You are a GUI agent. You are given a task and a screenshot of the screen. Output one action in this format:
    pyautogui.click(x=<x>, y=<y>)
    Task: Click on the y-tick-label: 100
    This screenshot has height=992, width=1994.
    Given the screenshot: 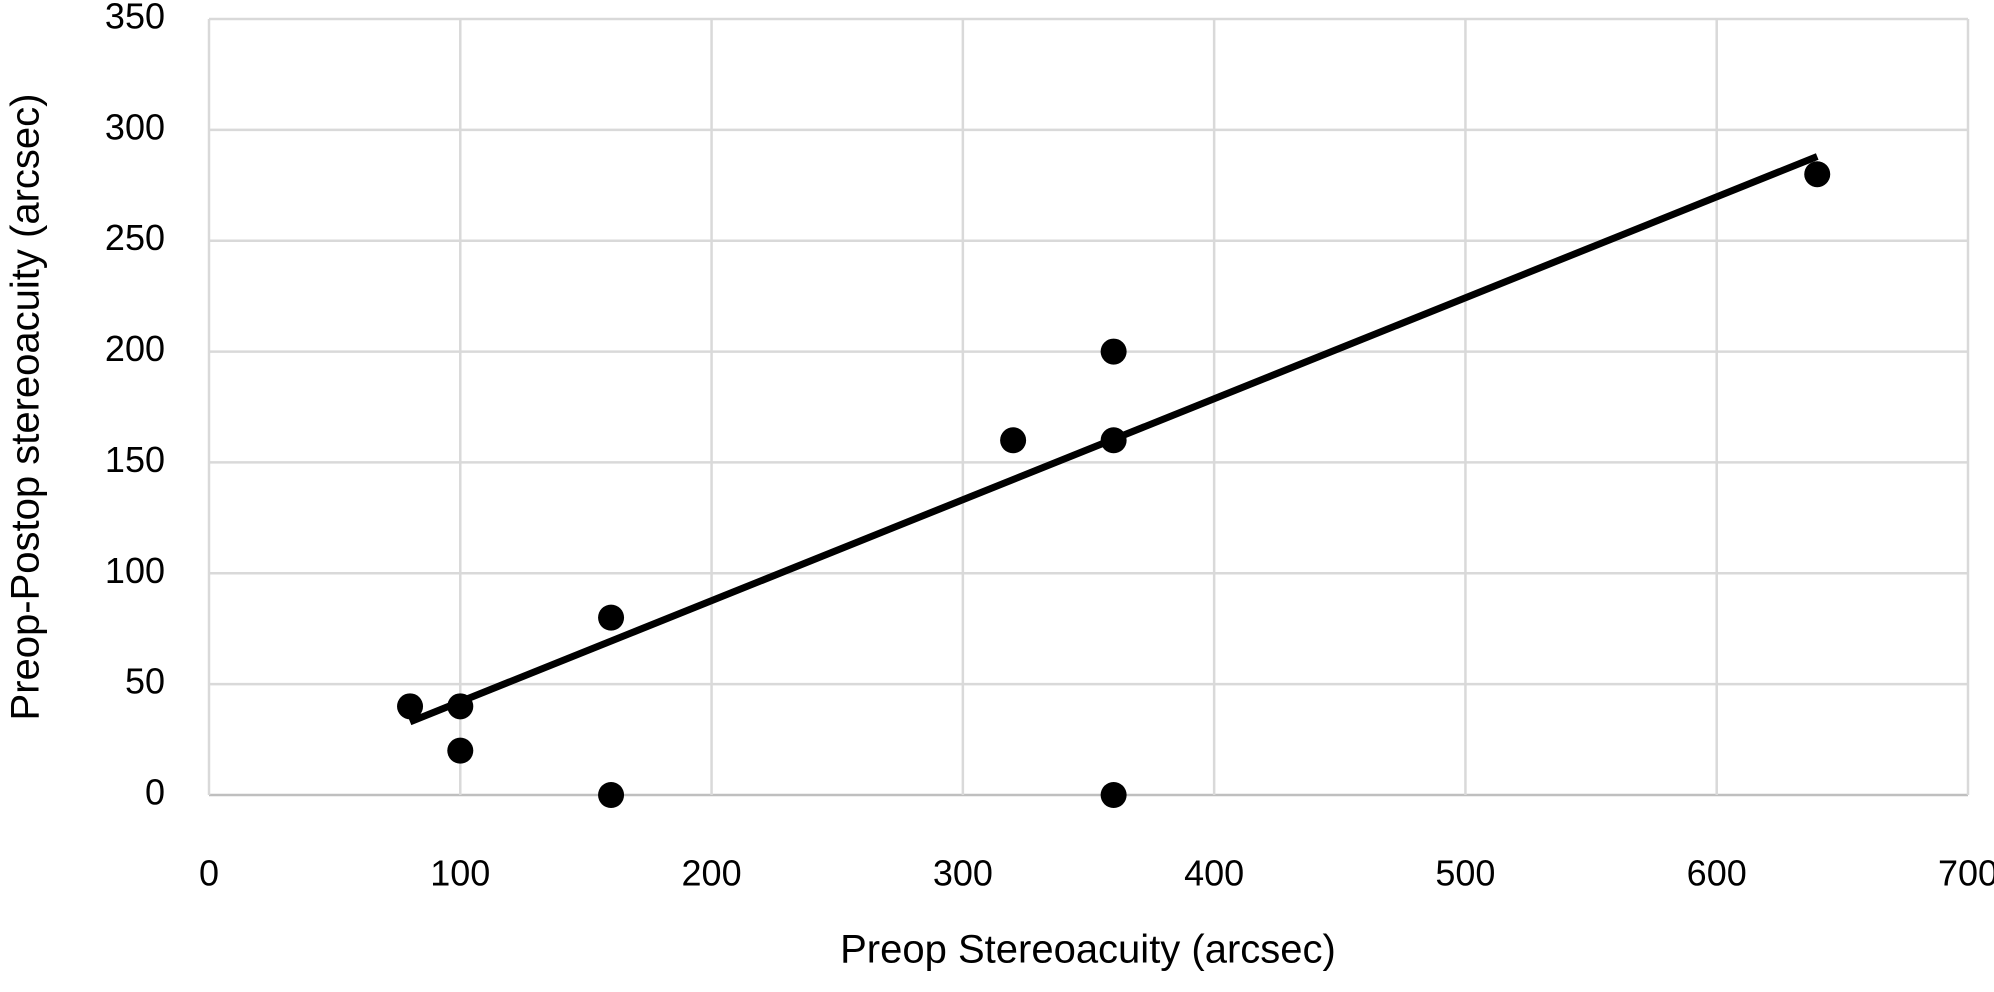 What is the action you would take?
    pyautogui.click(x=135, y=570)
    